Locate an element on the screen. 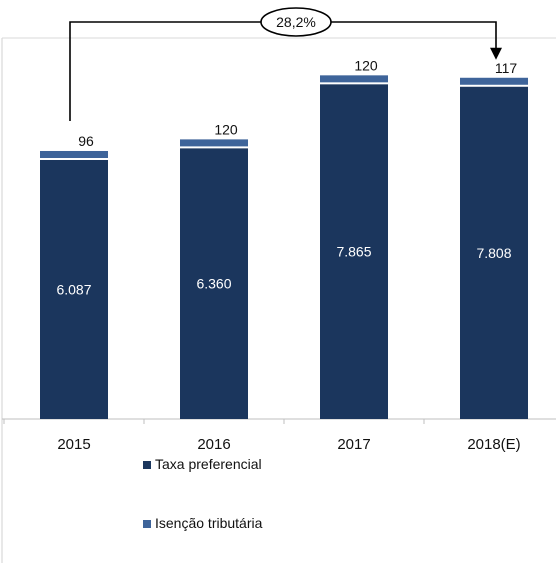 The width and height of the screenshot is (556, 563). data-label-taxa-preferencial: 6.087 is located at coordinates (73, 289).